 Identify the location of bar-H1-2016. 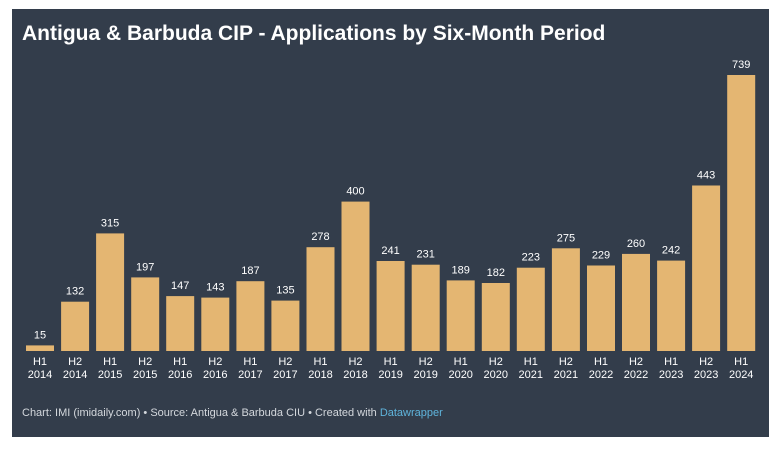
(180, 323).